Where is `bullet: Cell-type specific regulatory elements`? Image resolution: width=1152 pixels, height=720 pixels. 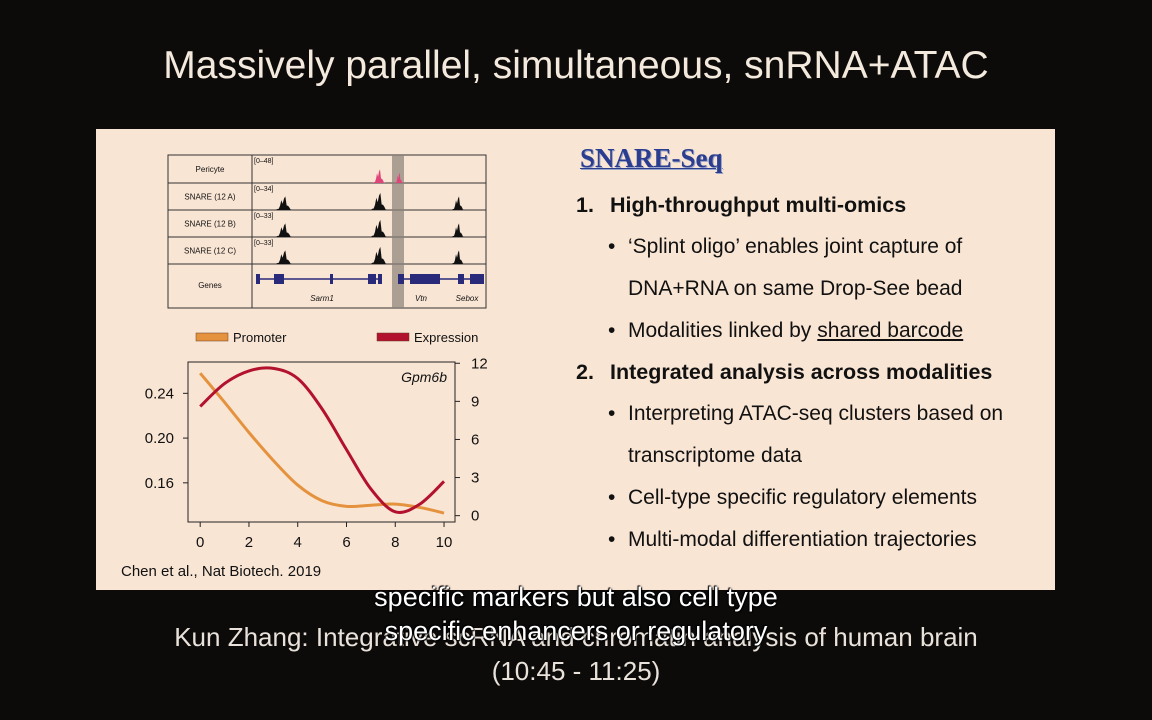
bullet: Cell-type specific regulatory elements is located at coordinates (818, 498).